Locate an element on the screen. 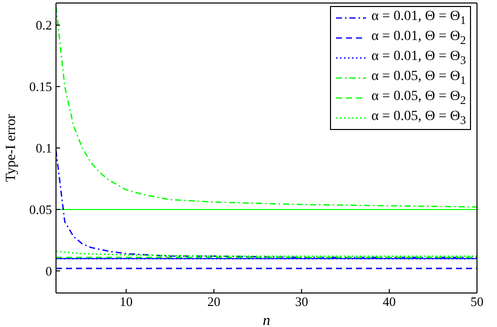 The image size is (497, 327). x-tick-label: 10 is located at coordinates (126, 302).